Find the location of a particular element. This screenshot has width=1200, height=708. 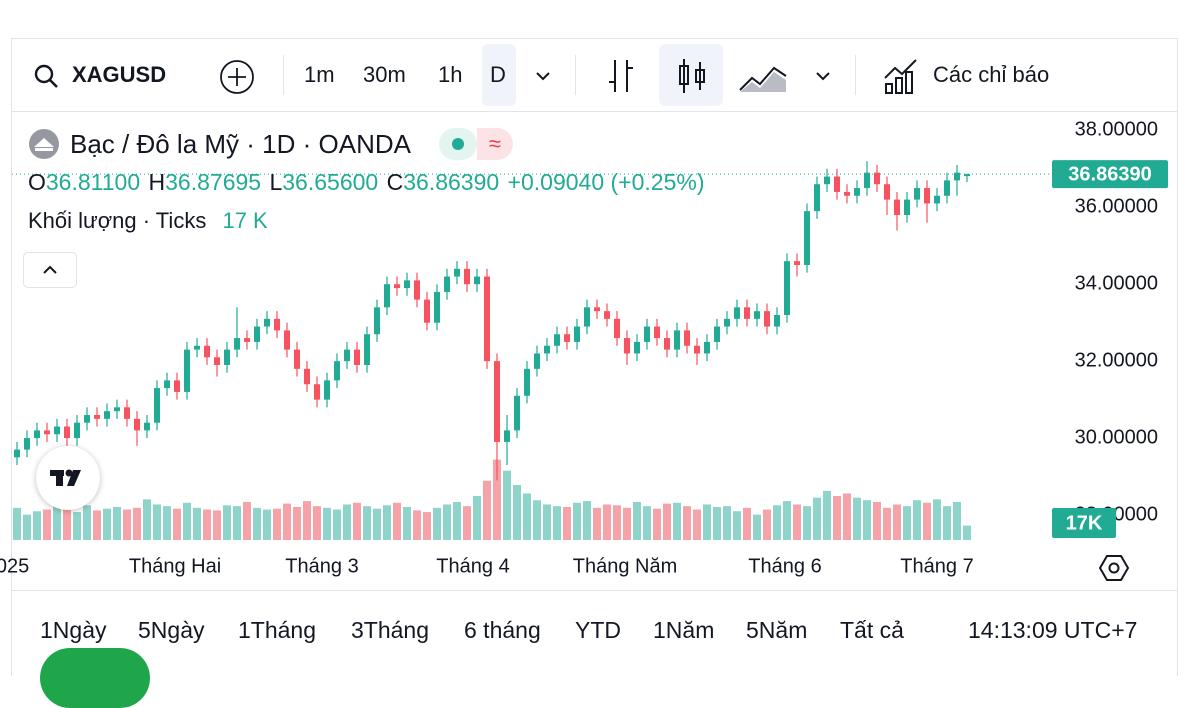

collapse-button is located at coordinates (50, 270).